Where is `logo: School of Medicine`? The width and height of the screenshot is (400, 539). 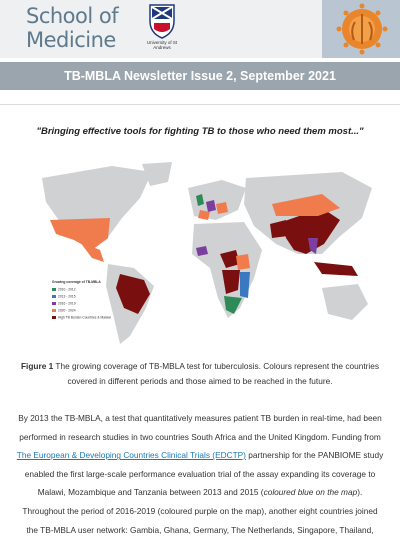
logo: School of Medicine is located at coordinates (72, 28).